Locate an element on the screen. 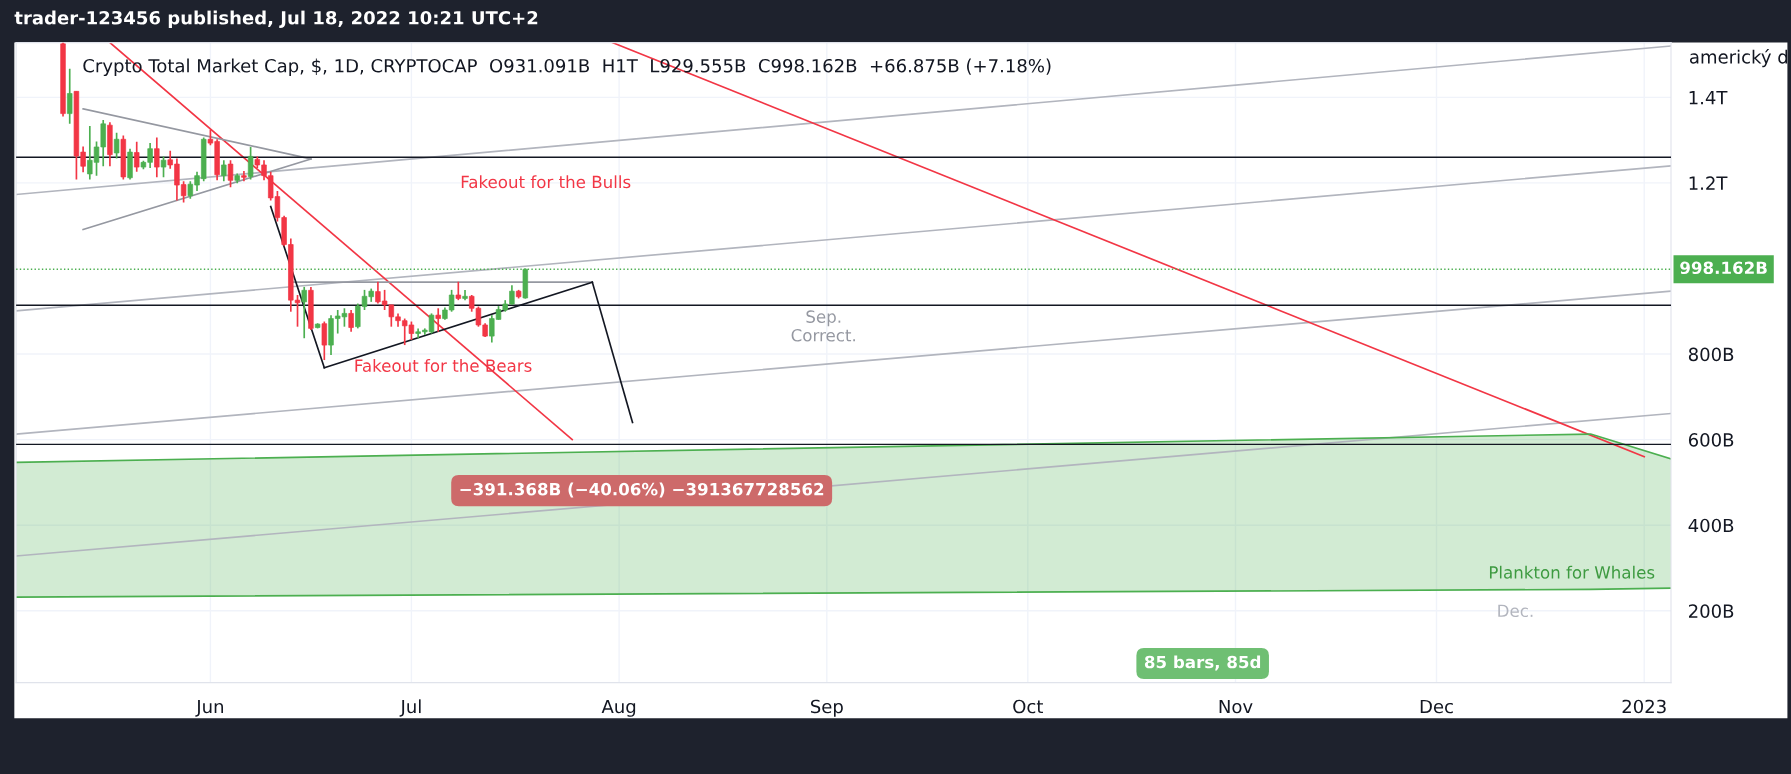 Image resolution: width=1791 pixels, height=774 pixels. x-tick-label: Nov is located at coordinates (1236, 706).